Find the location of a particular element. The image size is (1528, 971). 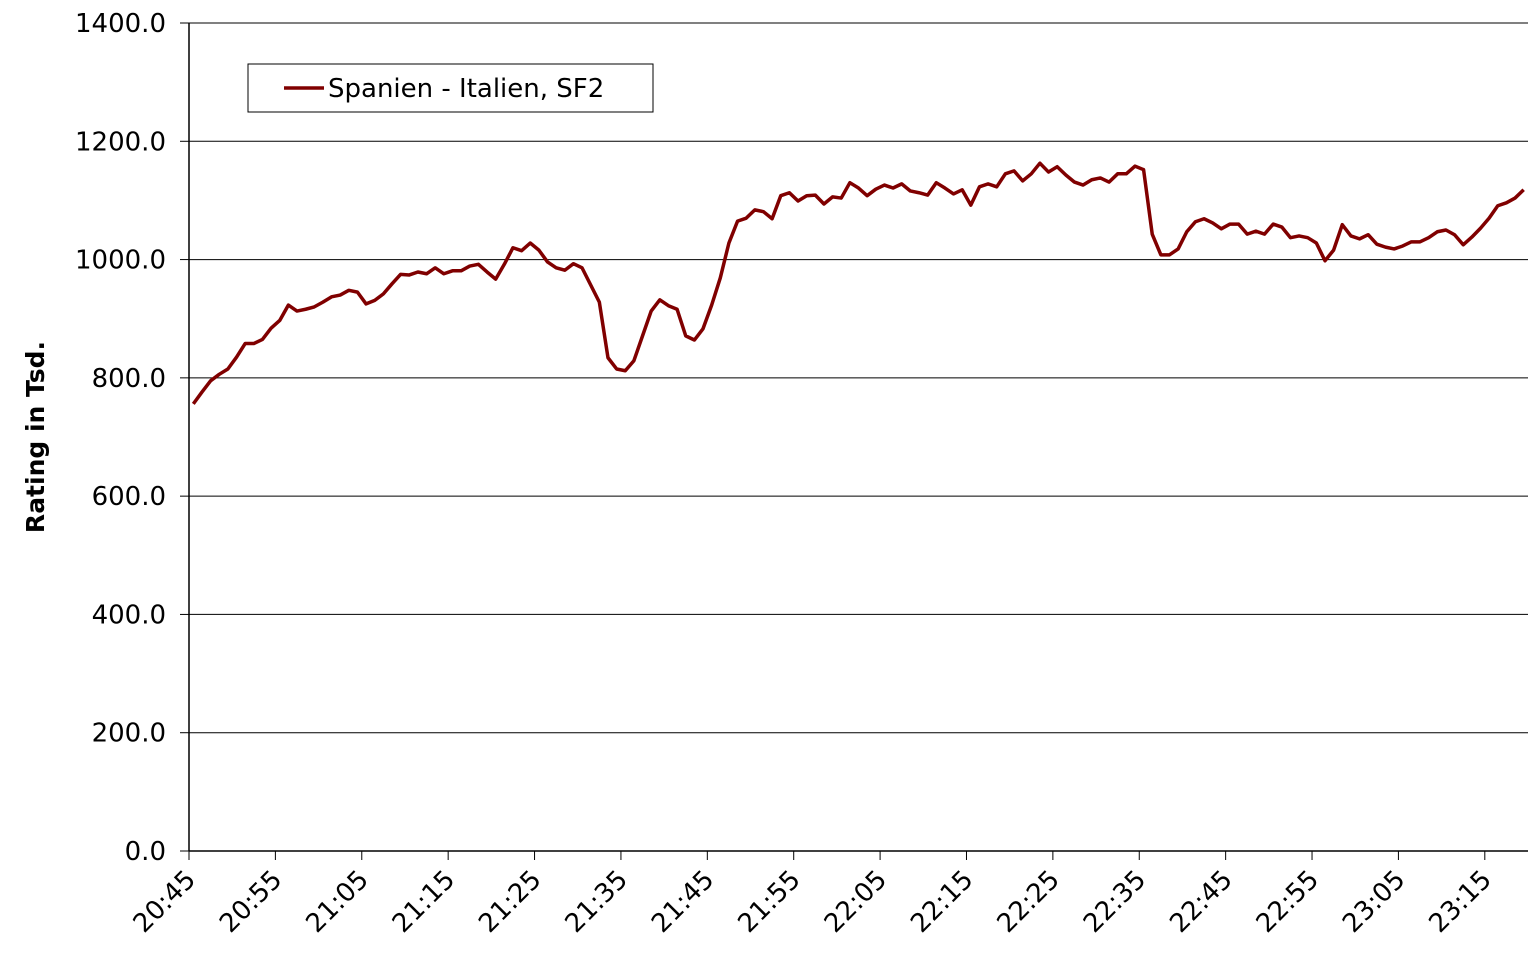

x-tick-label: 21:15 is located at coordinates (424, 902).